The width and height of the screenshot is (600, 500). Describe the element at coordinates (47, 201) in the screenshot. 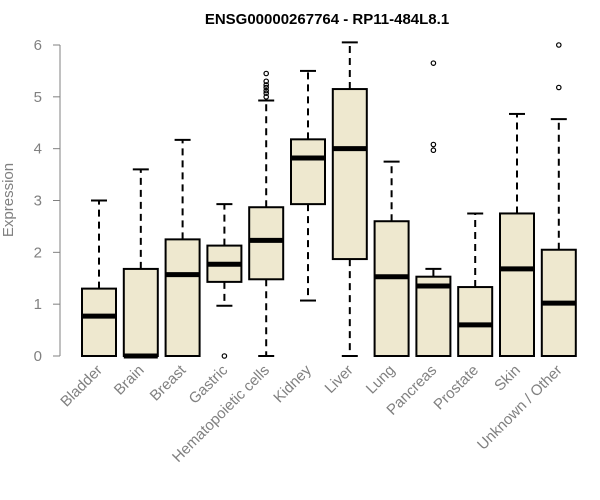

I see `y-axis-ticks: 0 1 2 3 4 5 6` at that location.